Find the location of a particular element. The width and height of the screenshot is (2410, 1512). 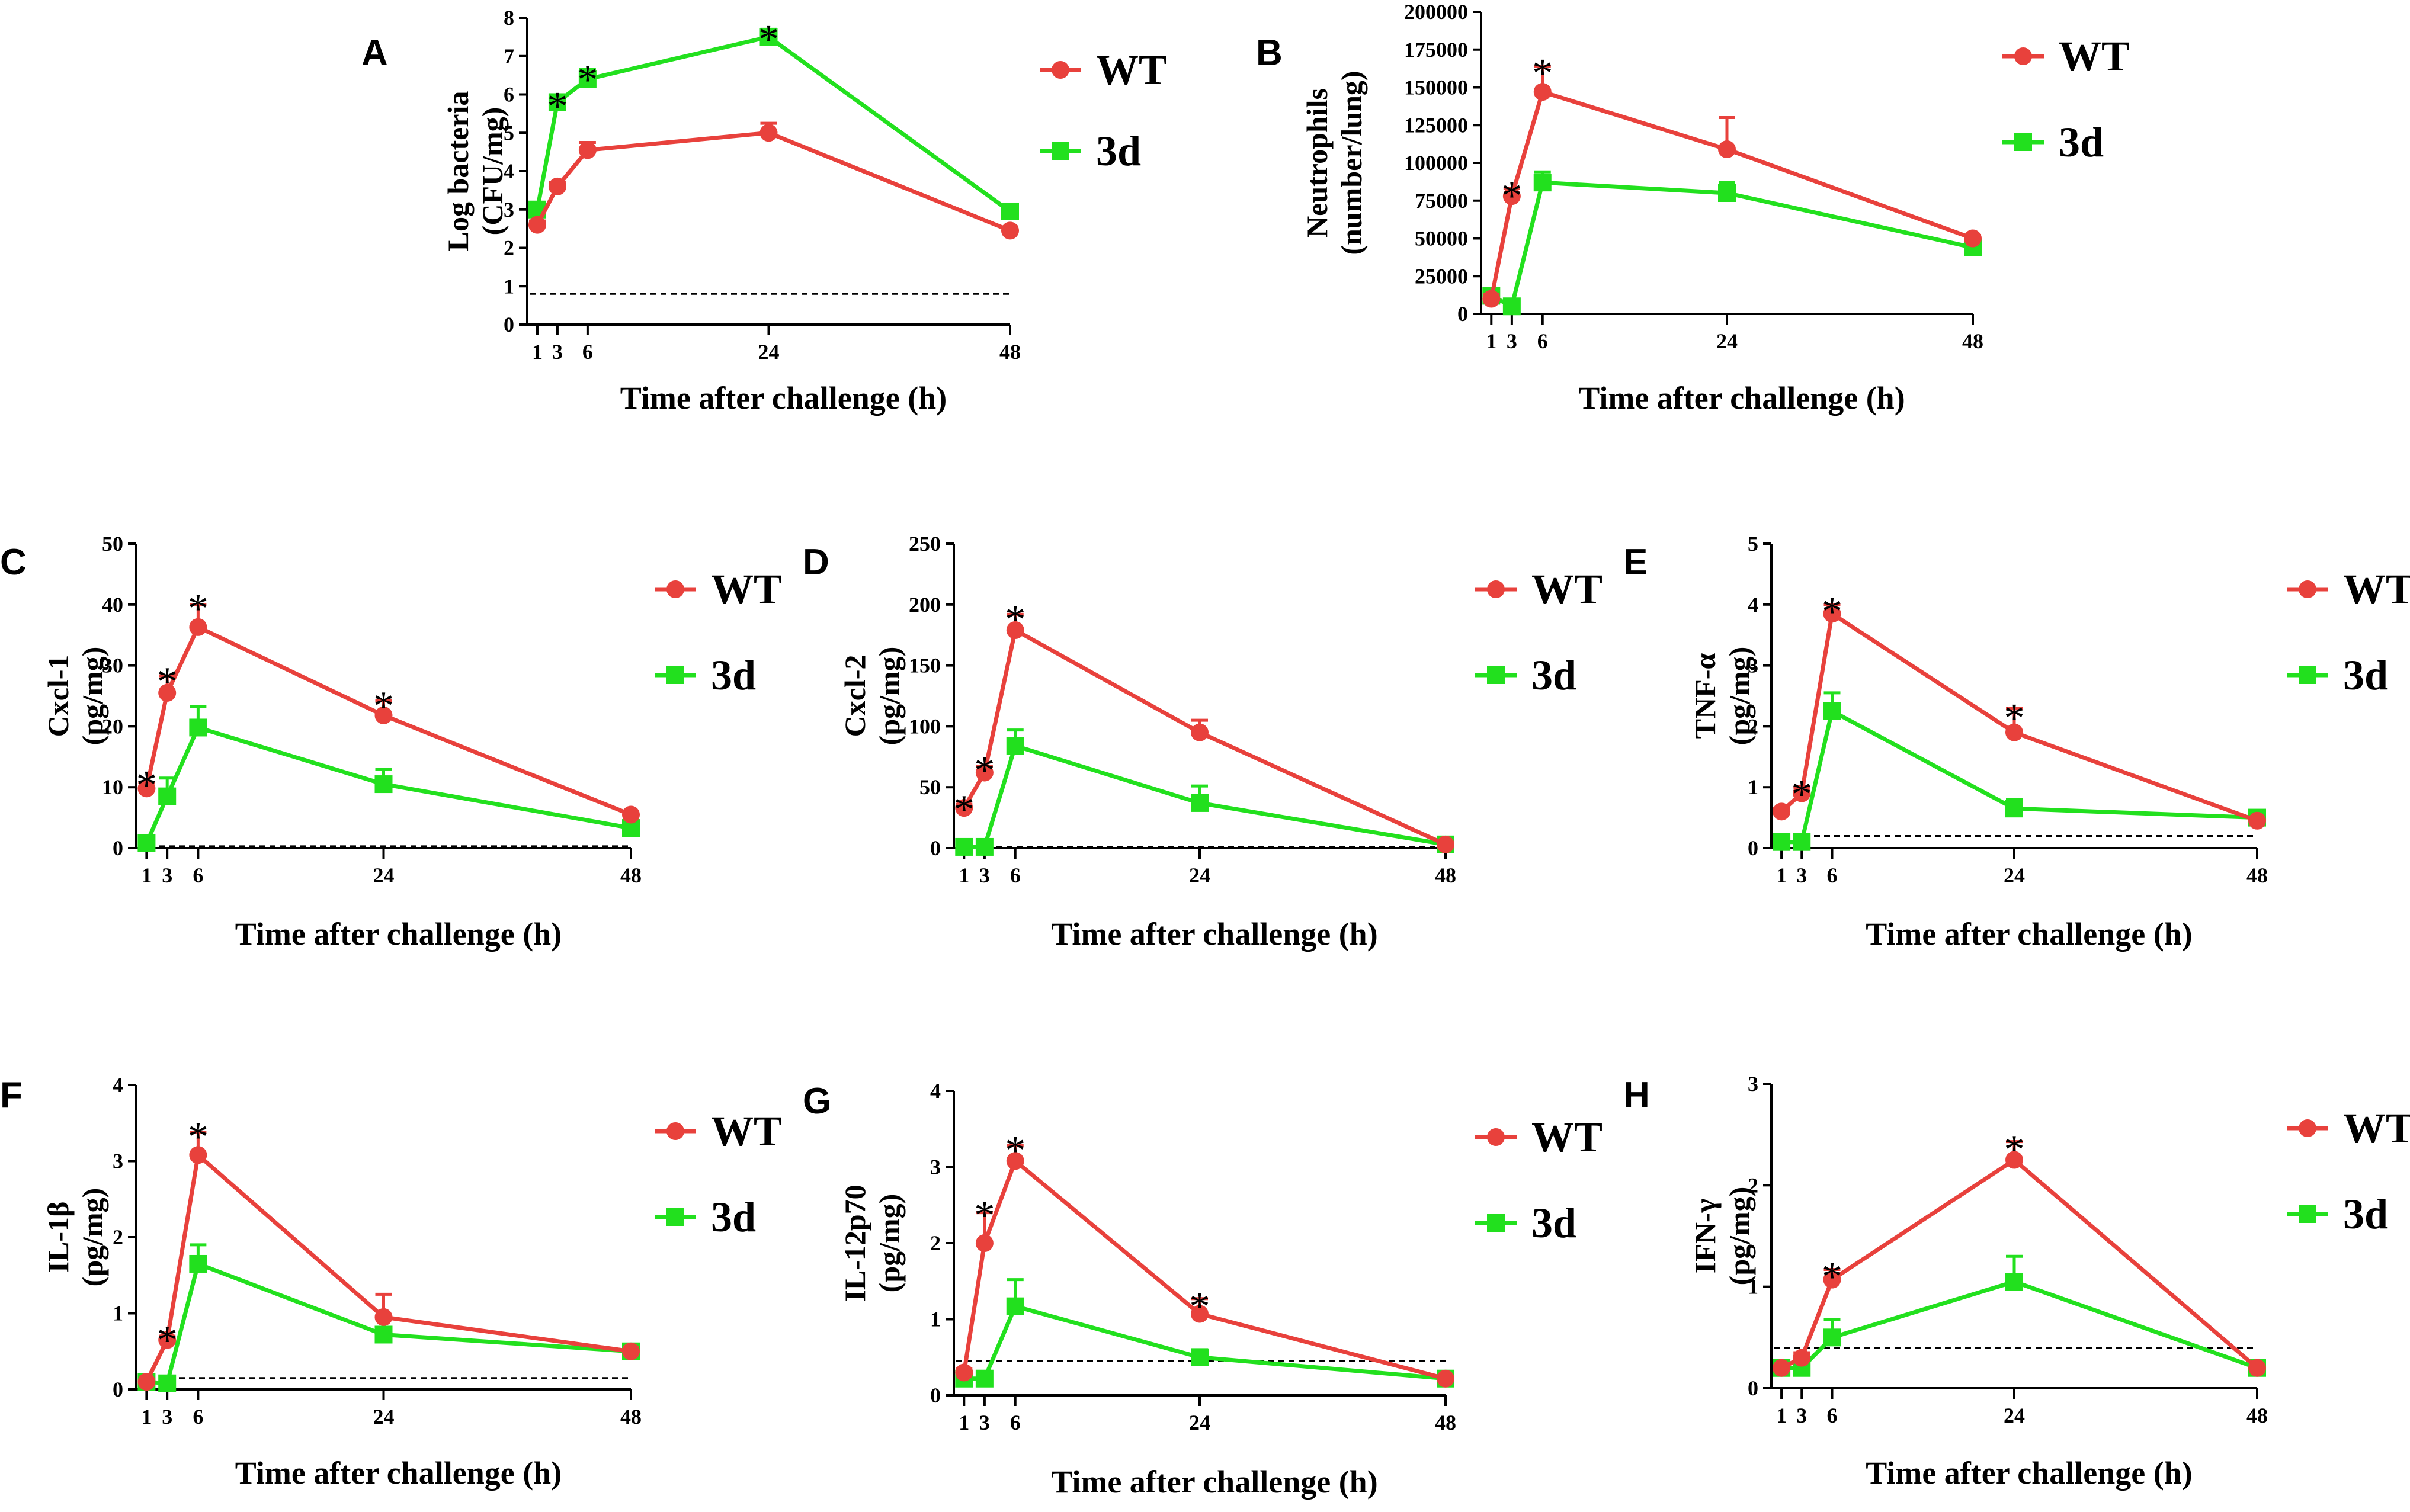

y-tick-label: 50 is located at coordinates (930, 787).